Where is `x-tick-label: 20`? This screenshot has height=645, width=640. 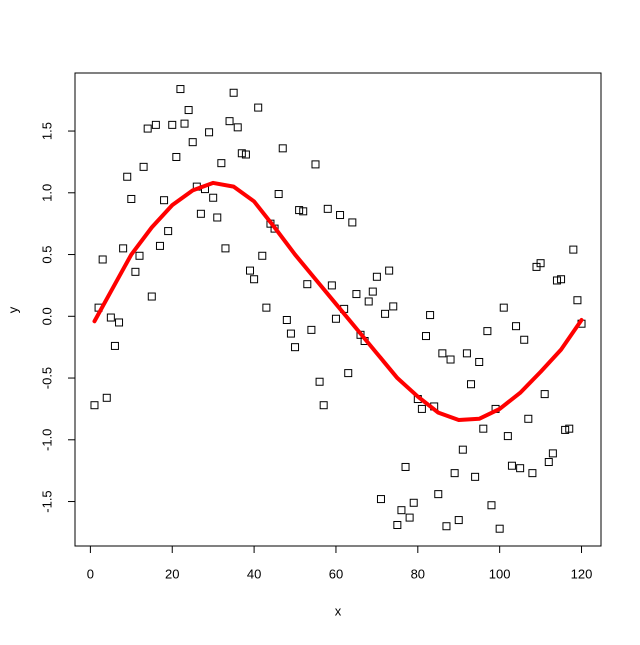 x-tick-label: 20 is located at coordinates (172, 573).